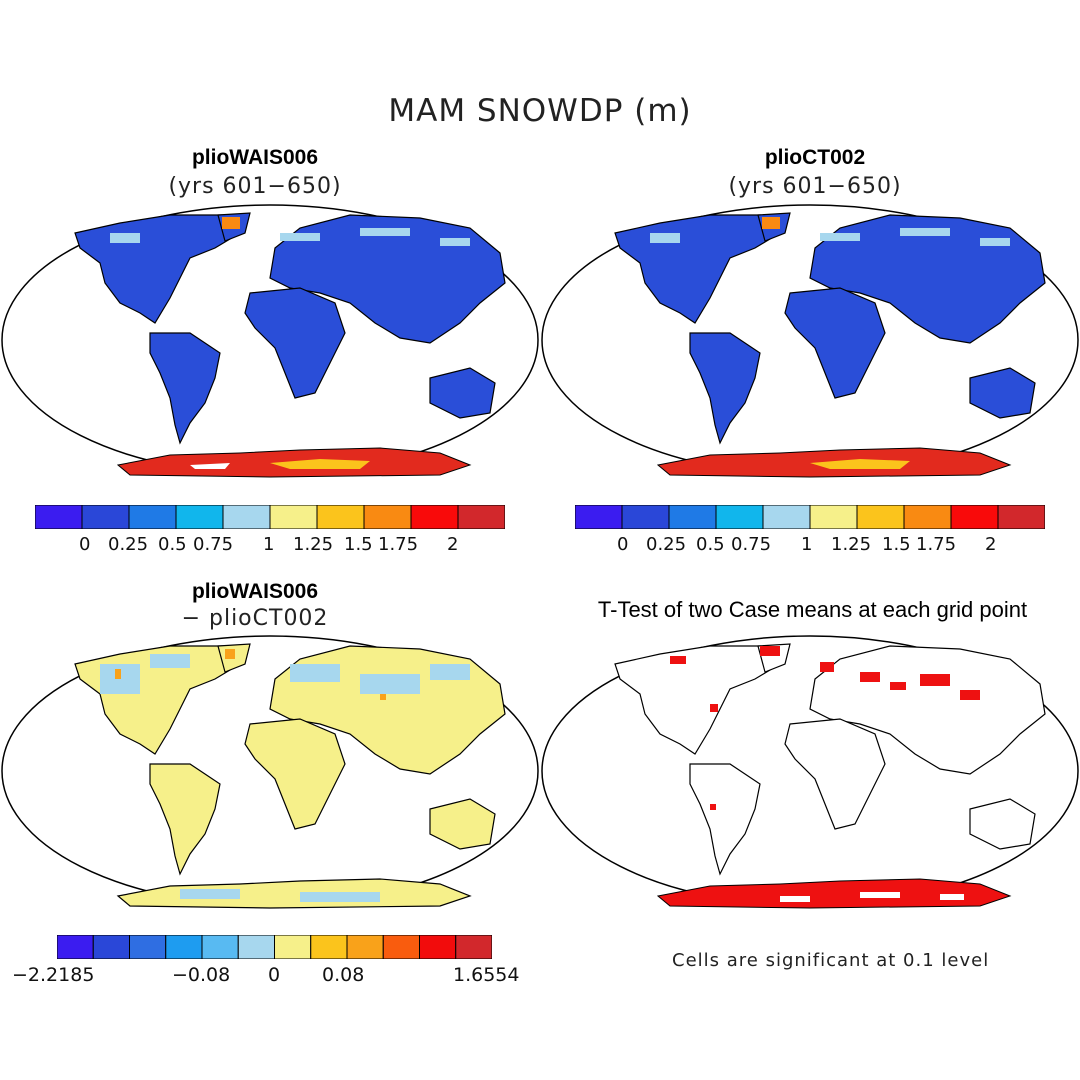 Image resolution: width=1080 pixels, height=1080 pixels. Describe the element at coordinates (255, 157) in the screenshot. I see `panel1-title: plioWAIS006` at that location.